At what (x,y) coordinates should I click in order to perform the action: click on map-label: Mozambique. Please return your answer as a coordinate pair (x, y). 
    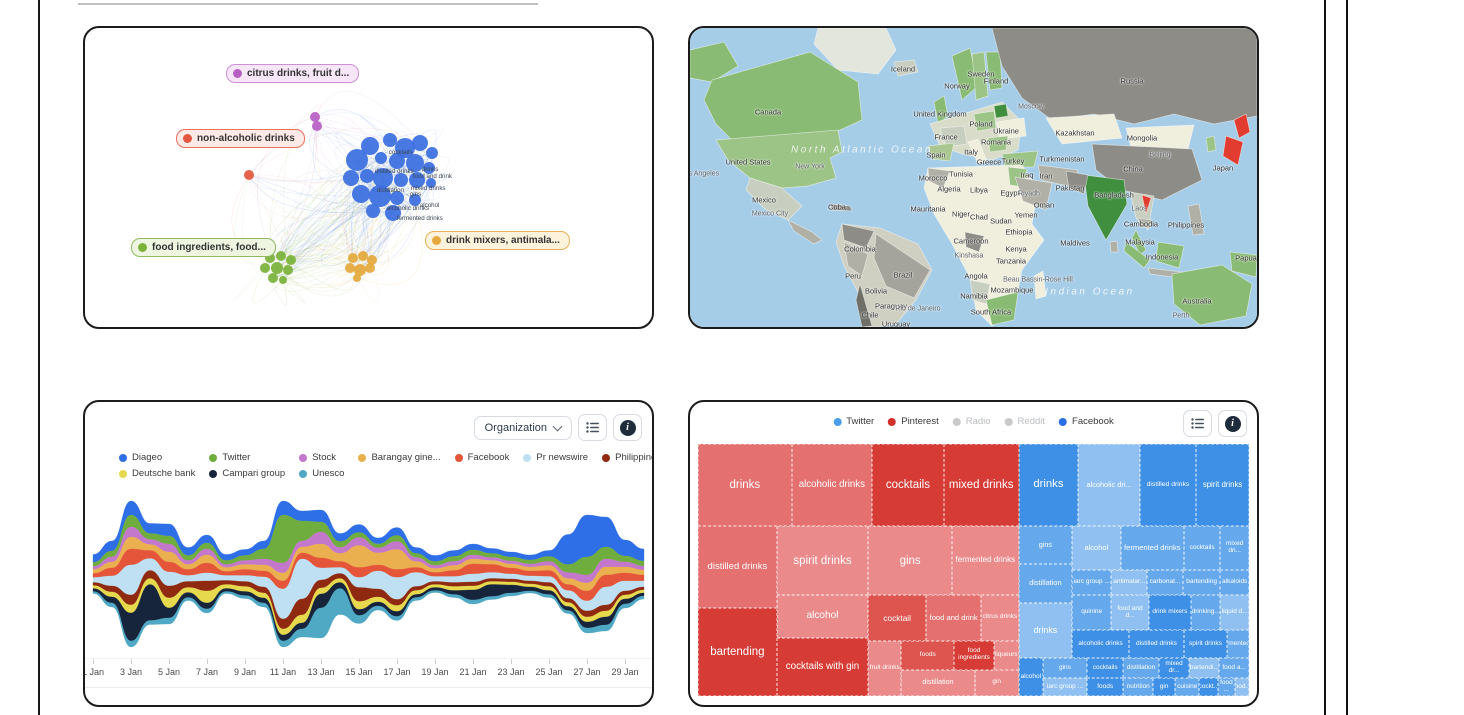
    Looking at the image, I should click on (1012, 290).